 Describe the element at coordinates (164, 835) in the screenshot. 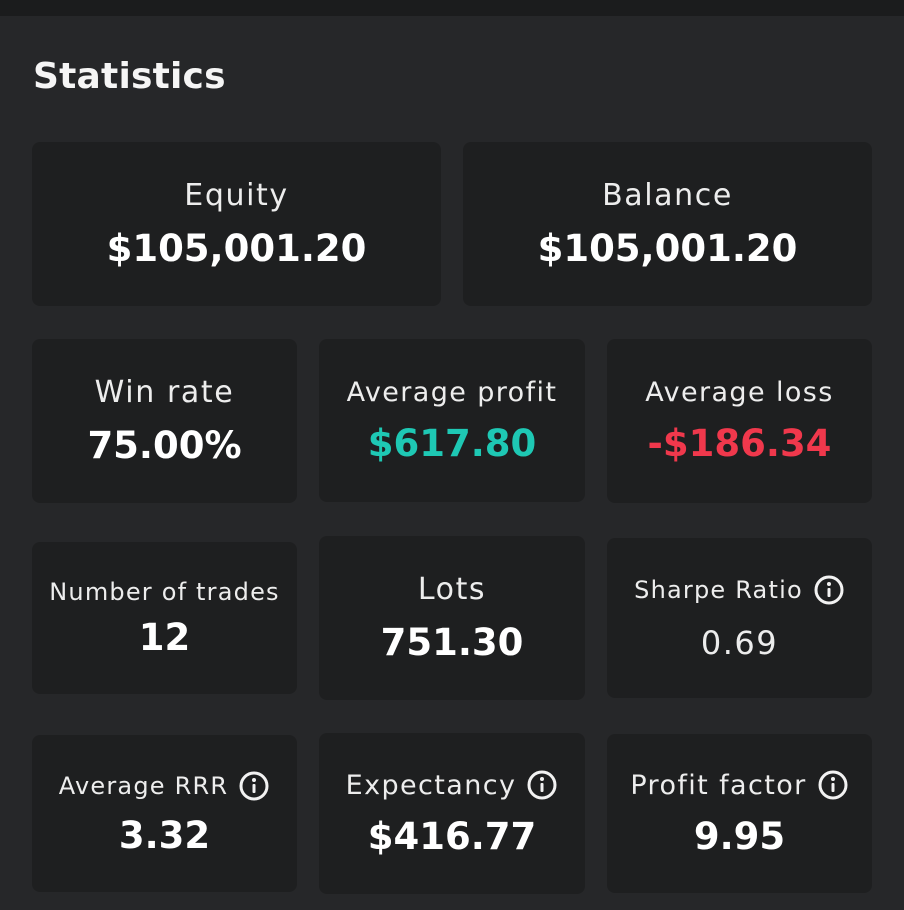

I see `average-rrr-value: 3.32` at that location.